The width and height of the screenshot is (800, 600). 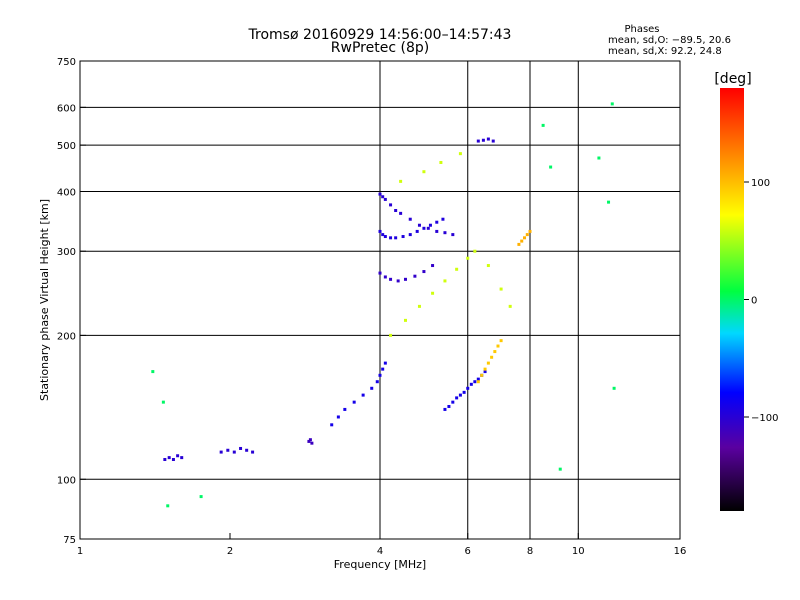 What do you see at coordinates (665, 51) in the screenshot?
I see `phases-x-stats: mean, sd,X: 92.2, 24.8` at bounding box center [665, 51].